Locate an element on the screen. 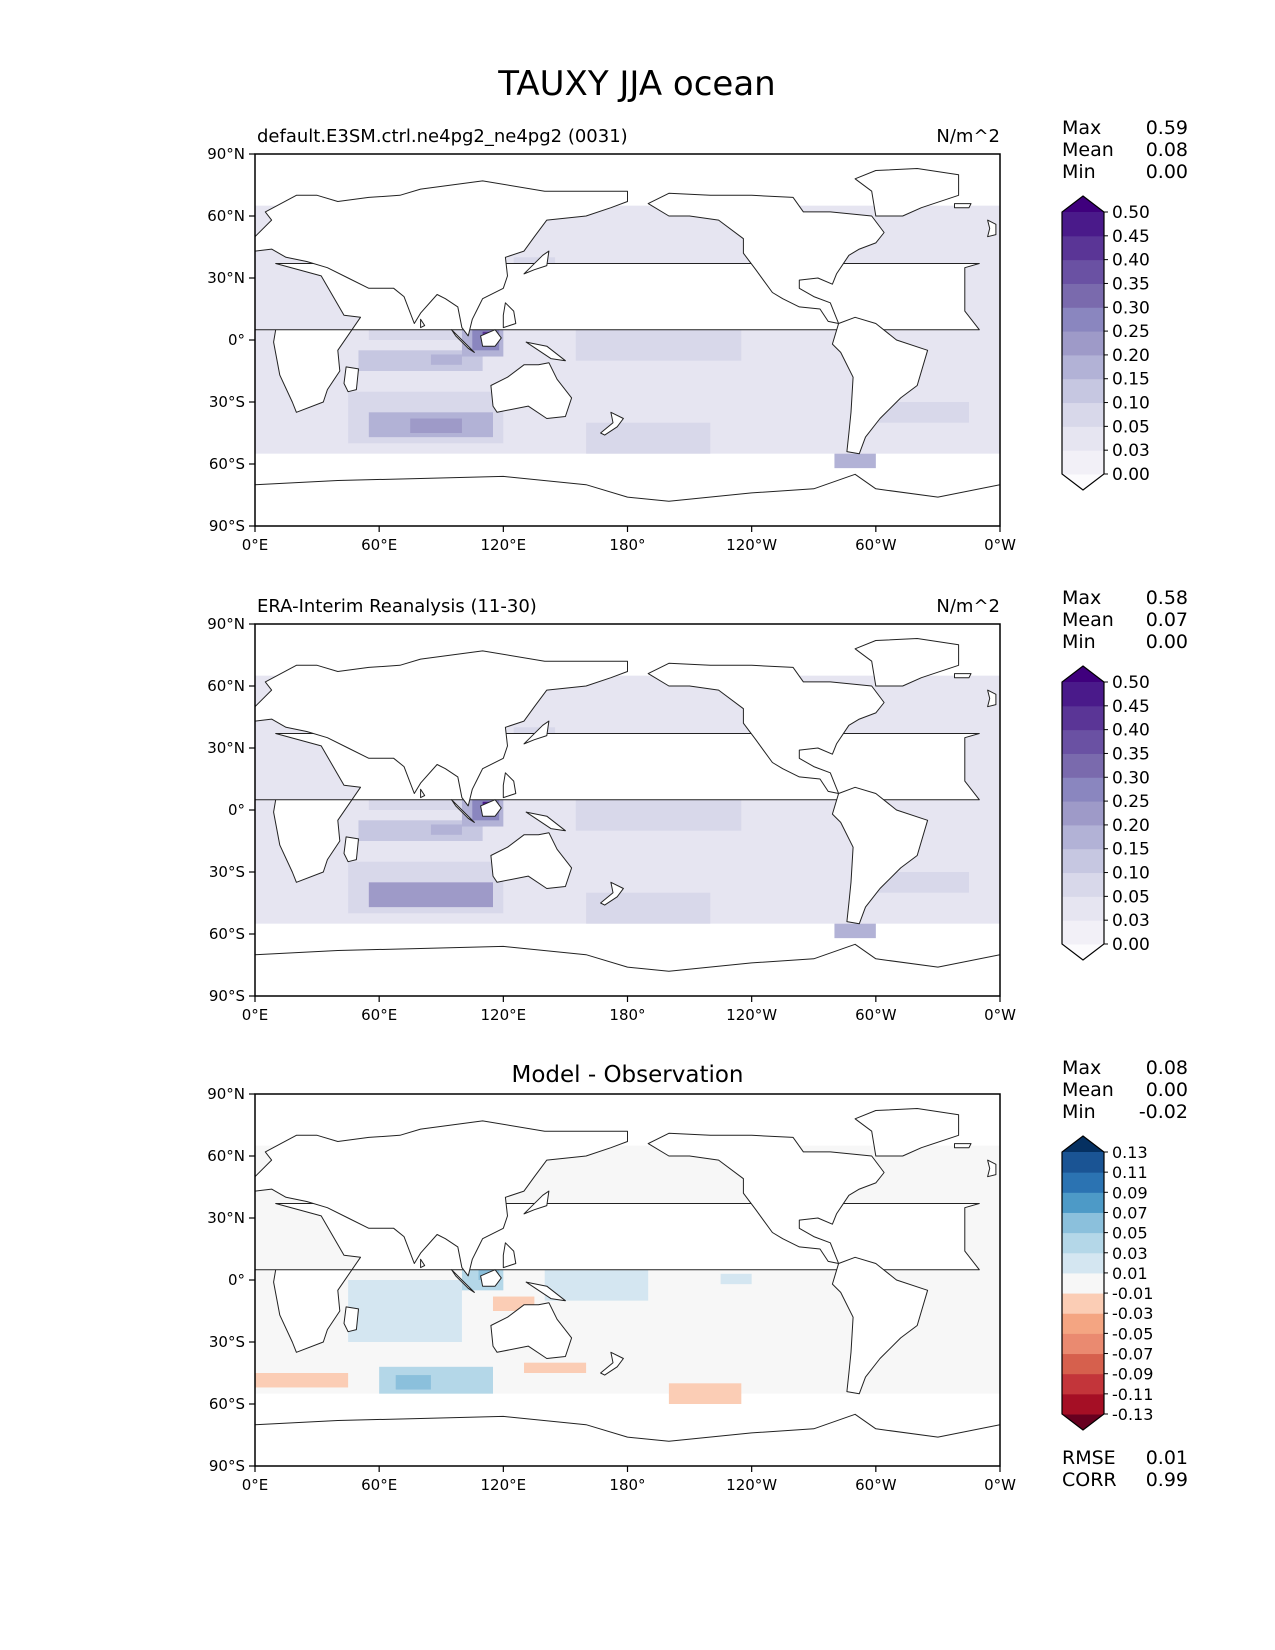 The image size is (1275, 1650). x-tick-label: 60°W is located at coordinates (876, 1485).